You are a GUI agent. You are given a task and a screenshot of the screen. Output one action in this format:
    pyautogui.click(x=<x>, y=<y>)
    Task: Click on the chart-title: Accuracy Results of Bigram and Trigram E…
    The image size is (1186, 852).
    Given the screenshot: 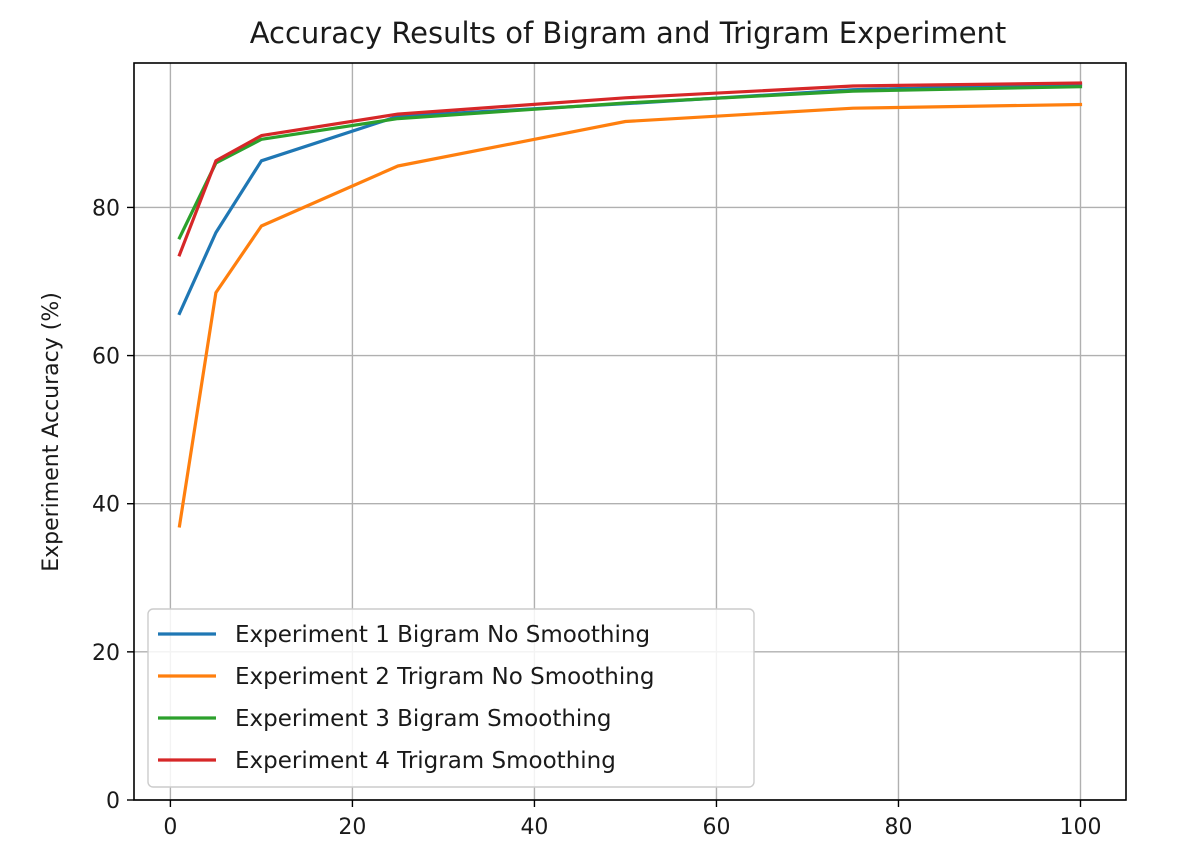 What is the action you would take?
    pyautogui.click(x=628, y=33)
    